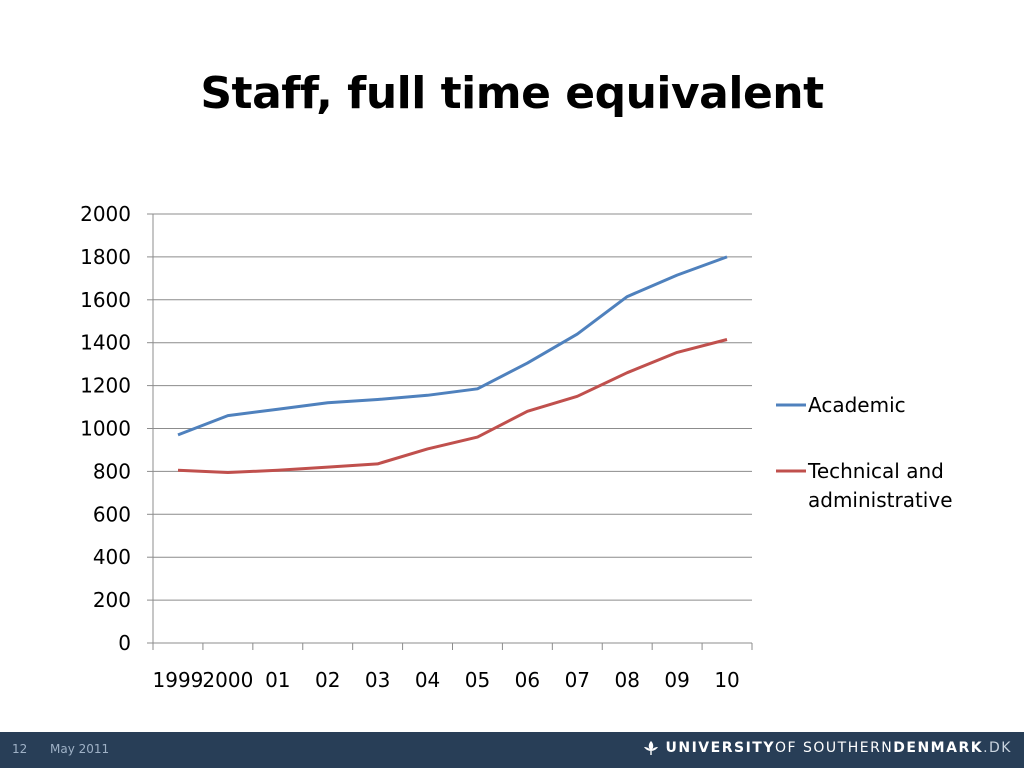 This screenshot has height=768, width=1024. Describe the element at coordinates (880, 485) in the screenshot. I see `legend-label: Technical and administrative` at that location.